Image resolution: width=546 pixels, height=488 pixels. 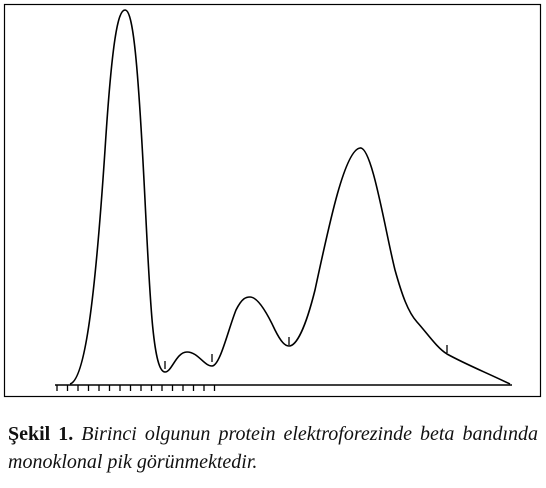 I want to click on fraction-markers, so click(x=306, y=353).